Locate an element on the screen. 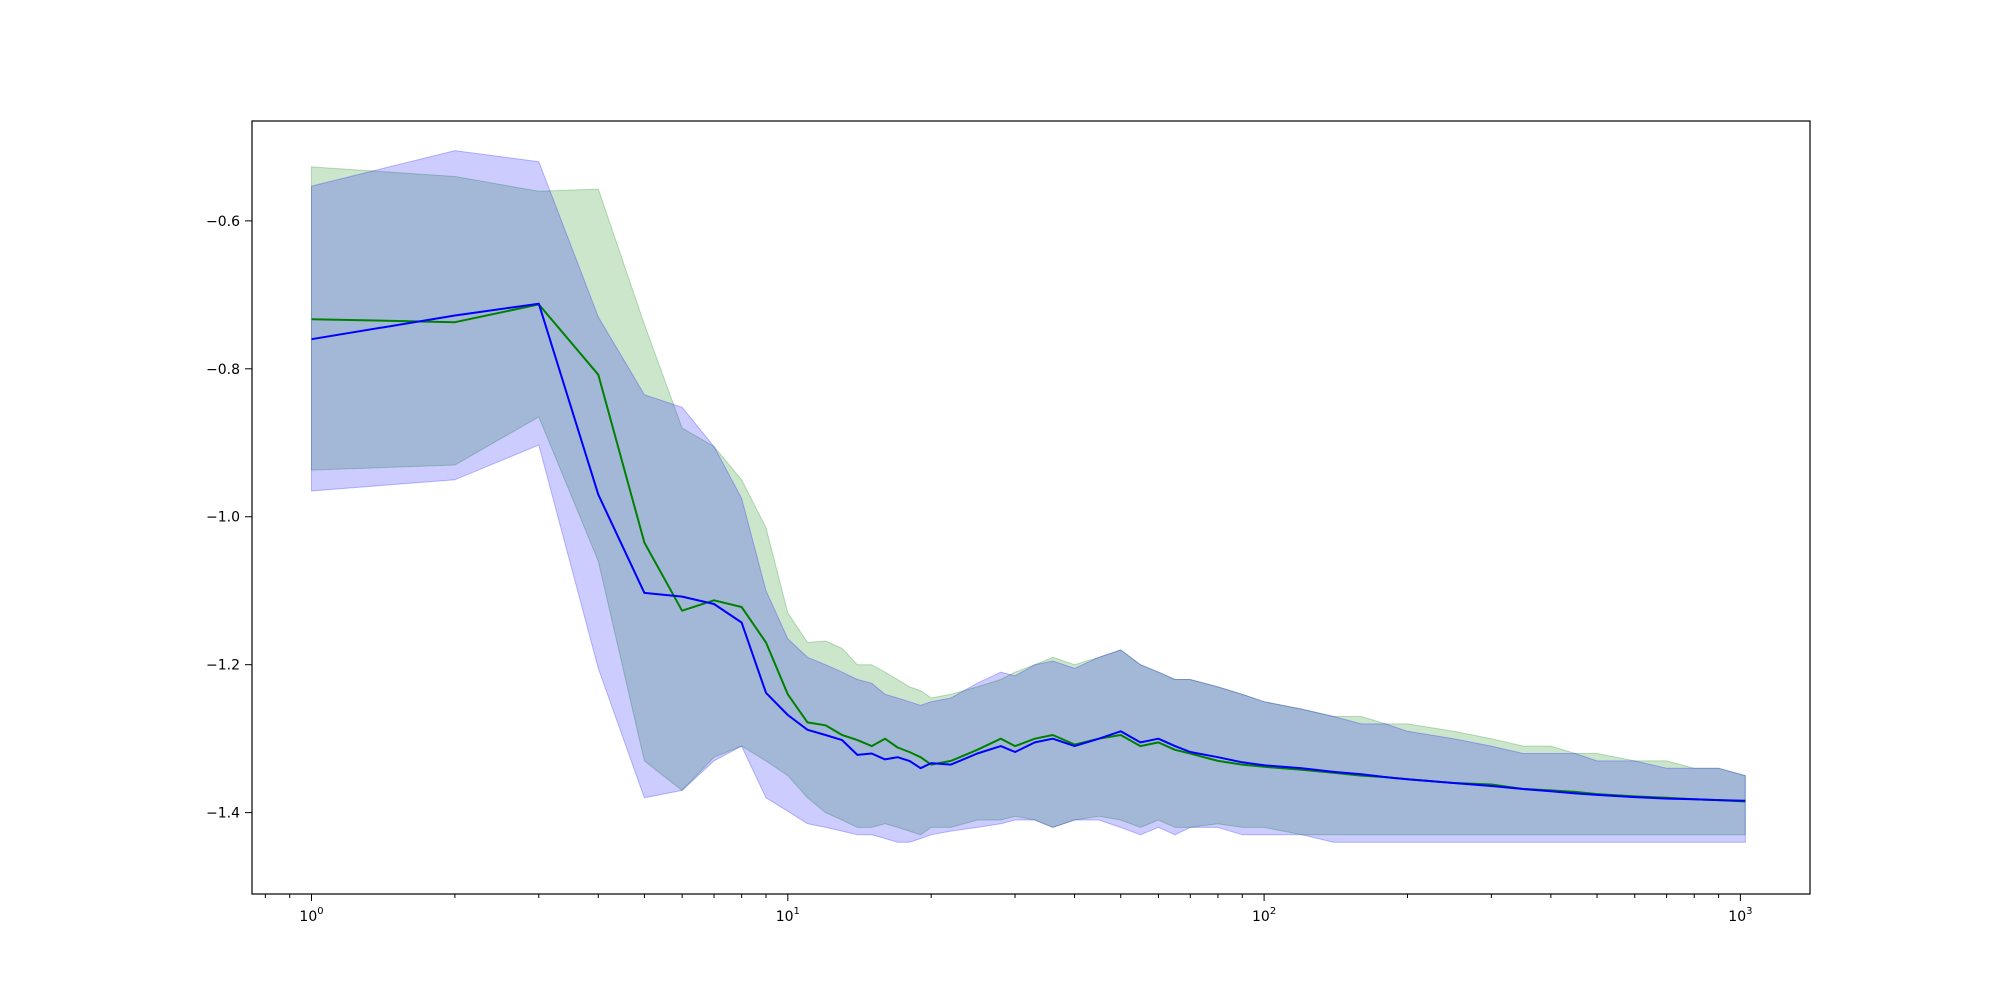 The width and height of the screenshot is (2000, 1000). y-tick-label: −0.6 is located at coordinates (223, 222).